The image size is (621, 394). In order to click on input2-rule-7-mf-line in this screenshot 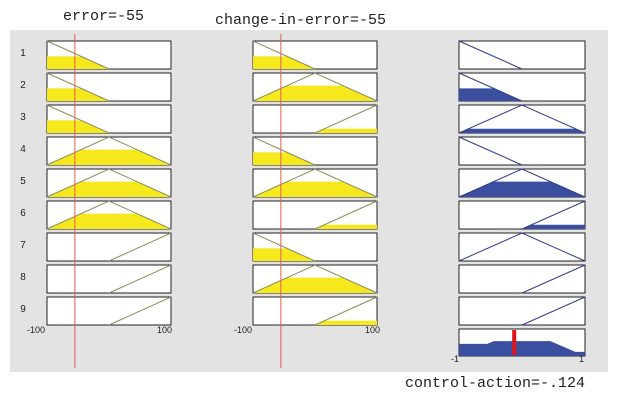, I will do `click(284, 247)`.